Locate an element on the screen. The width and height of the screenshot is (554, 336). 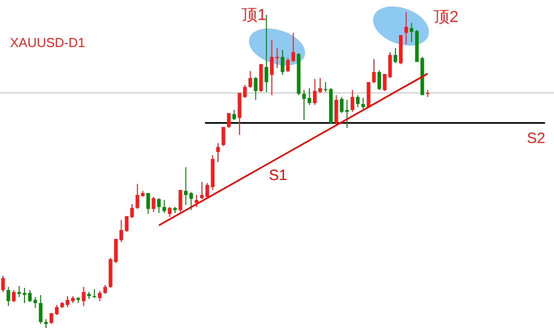
text: XAUUSD-D1 is located at coordinates (48, 42).